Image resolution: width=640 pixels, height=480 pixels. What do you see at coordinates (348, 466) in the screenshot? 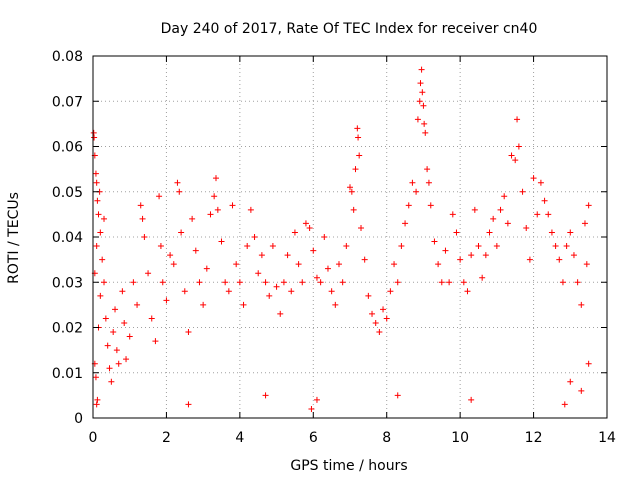
I see `x-axis-label: GPS time / hours` at bounding box center [348, 466].